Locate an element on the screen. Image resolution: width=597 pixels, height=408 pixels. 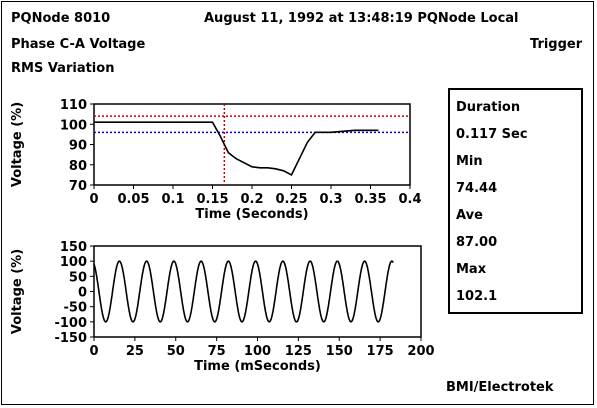
duration-value: 0.117 Sec is located at coordinates (492, 134).